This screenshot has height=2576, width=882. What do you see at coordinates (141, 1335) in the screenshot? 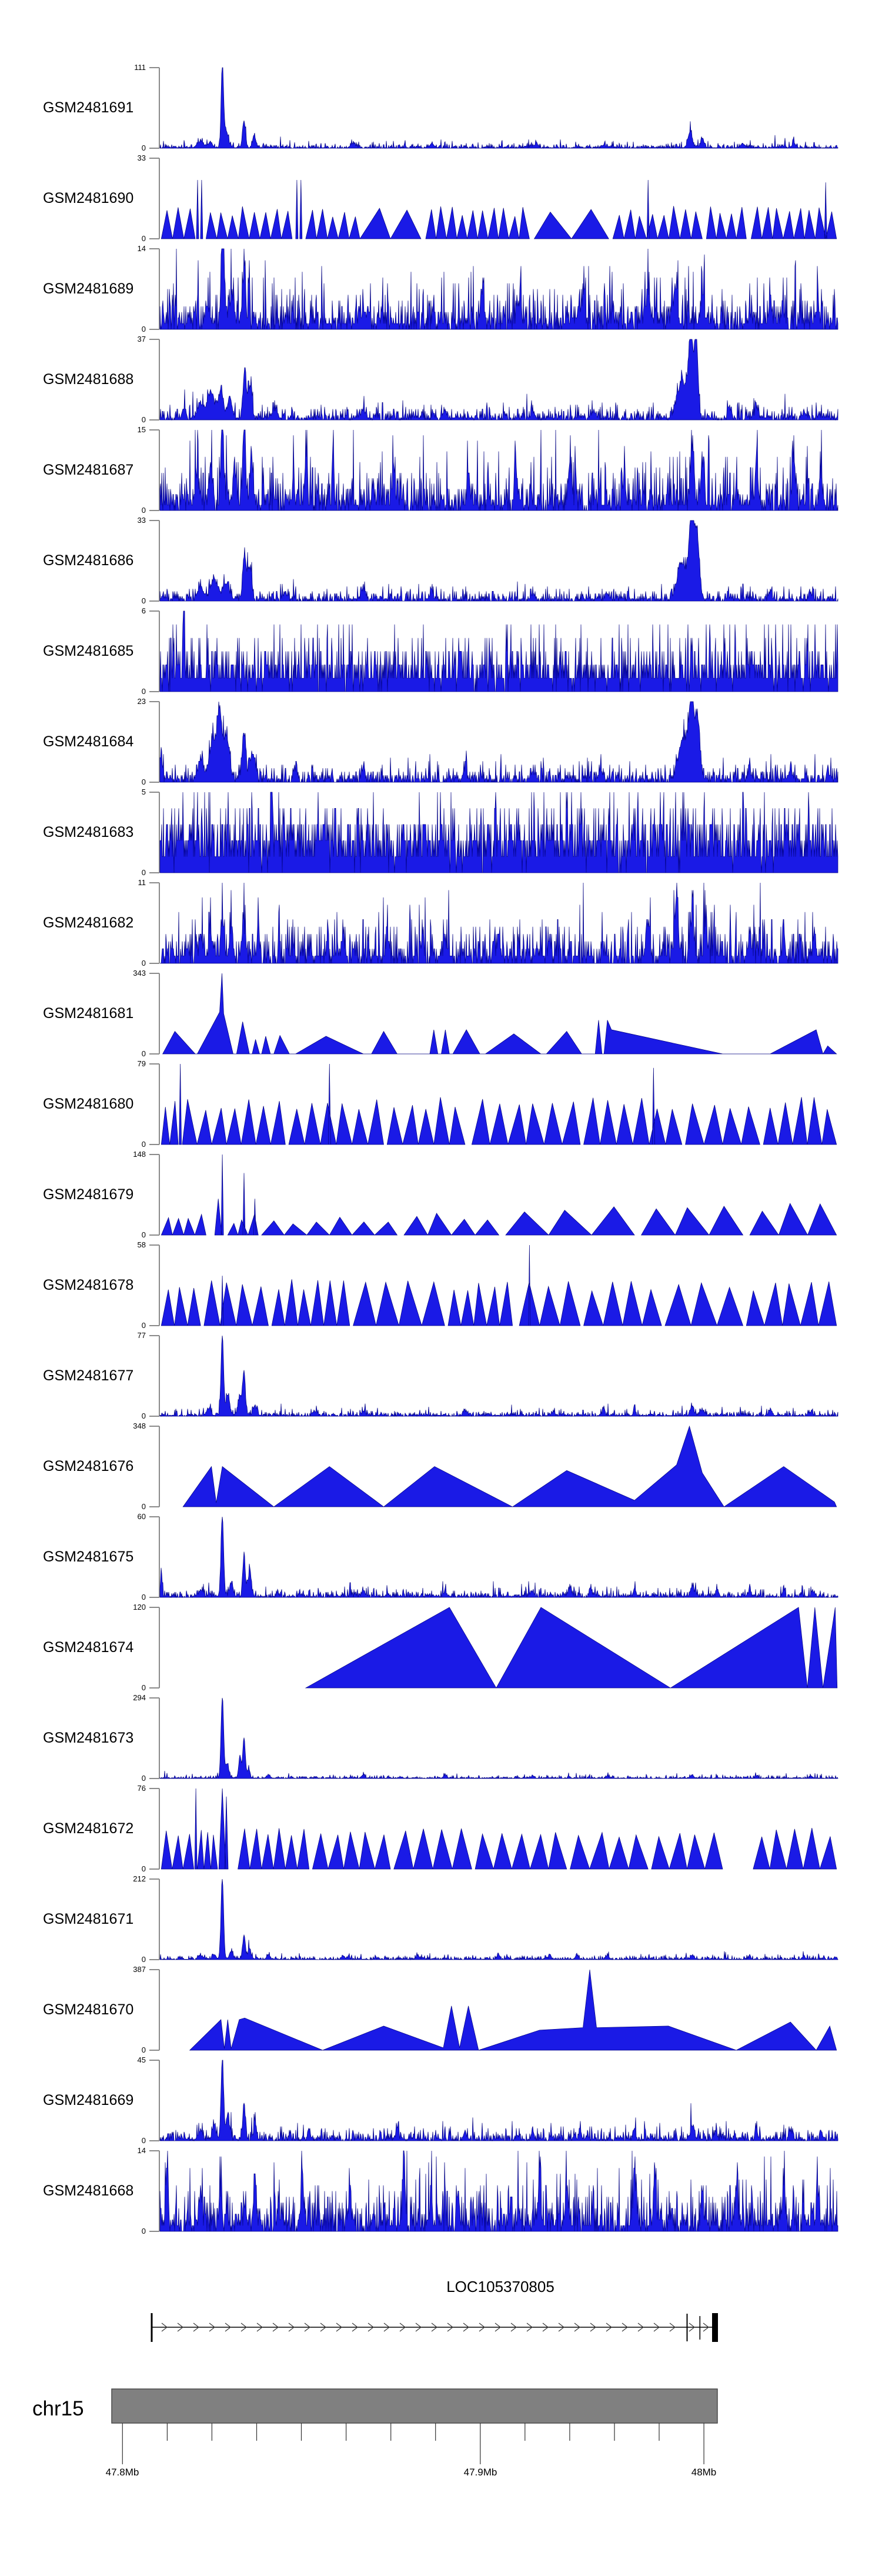
I see `track-ymax-label: 77` at bounding box center [141, 1335].